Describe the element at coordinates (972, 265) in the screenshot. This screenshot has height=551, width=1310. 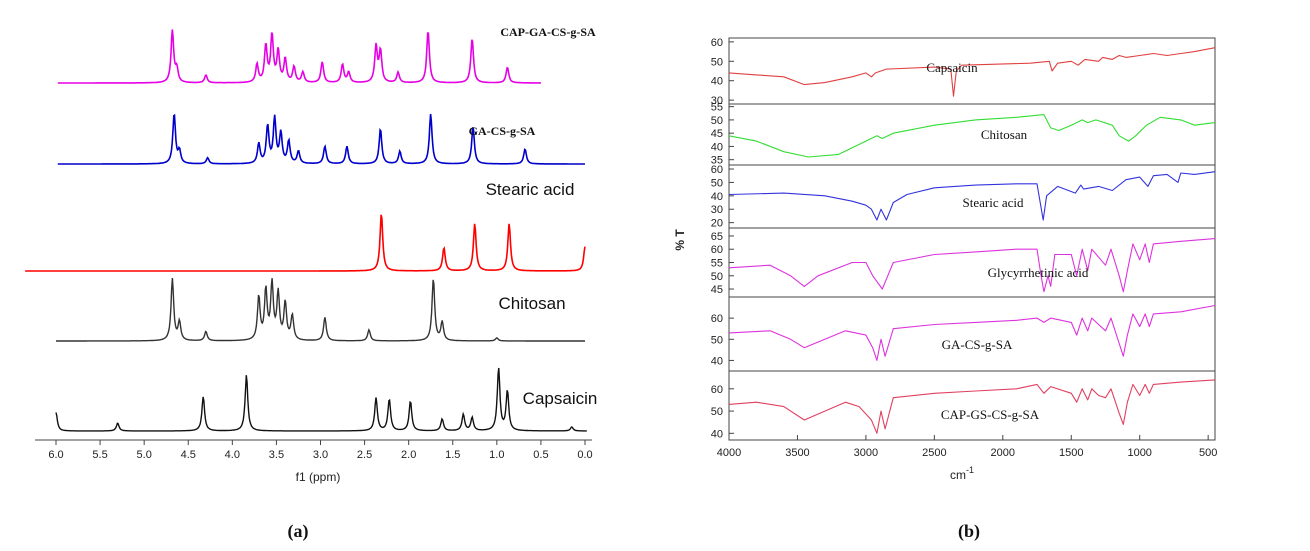
I see `ftir-trace-glycyrrhetinic-acid` at that location.